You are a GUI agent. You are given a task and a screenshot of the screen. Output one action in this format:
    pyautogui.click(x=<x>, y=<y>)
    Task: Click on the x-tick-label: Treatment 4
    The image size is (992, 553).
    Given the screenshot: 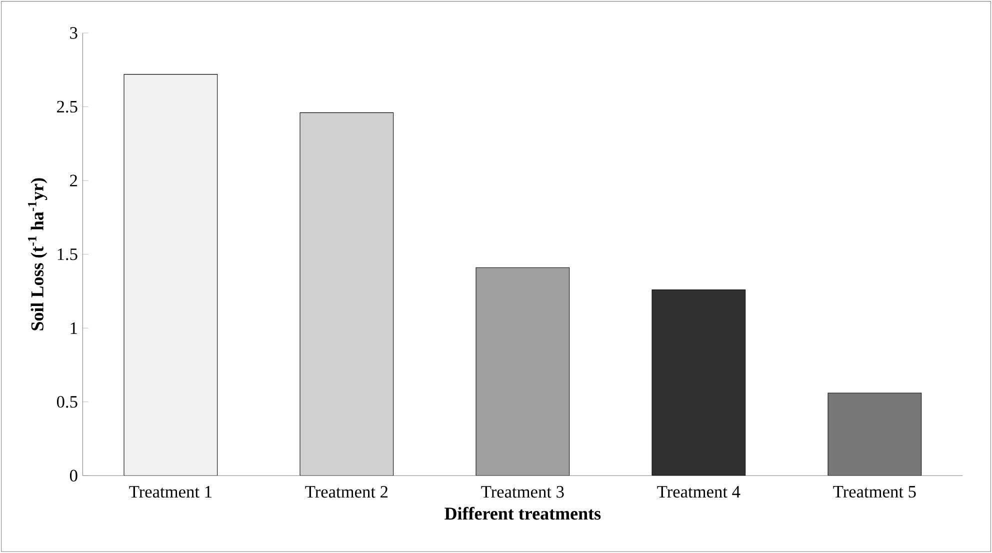 What is the action you would take?
    pyautogui.click(x=698, y=492)
    